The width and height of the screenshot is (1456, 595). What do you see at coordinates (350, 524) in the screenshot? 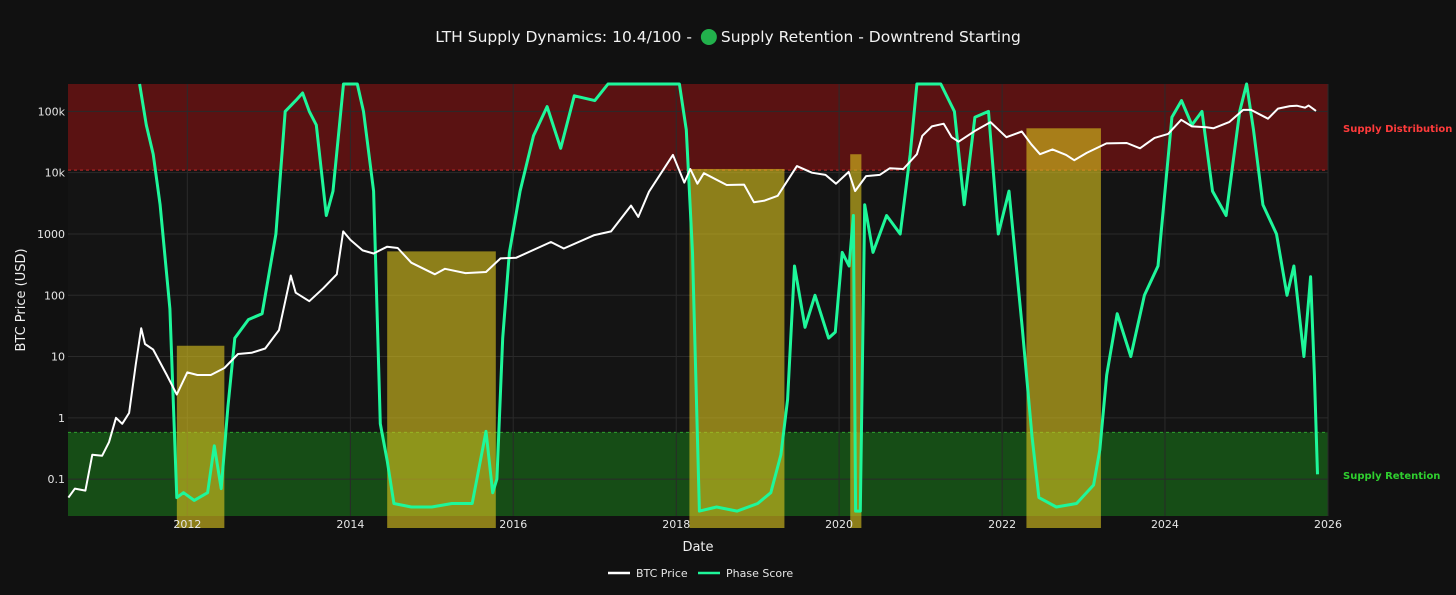
I see `x-tick-label-1: 2014` at bounding box center [350, 524].